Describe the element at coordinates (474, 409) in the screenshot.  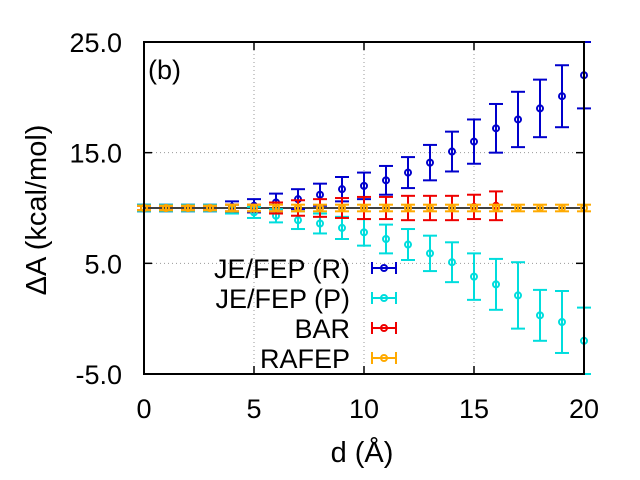
I see `x-tick-label-3: 15` at that location.